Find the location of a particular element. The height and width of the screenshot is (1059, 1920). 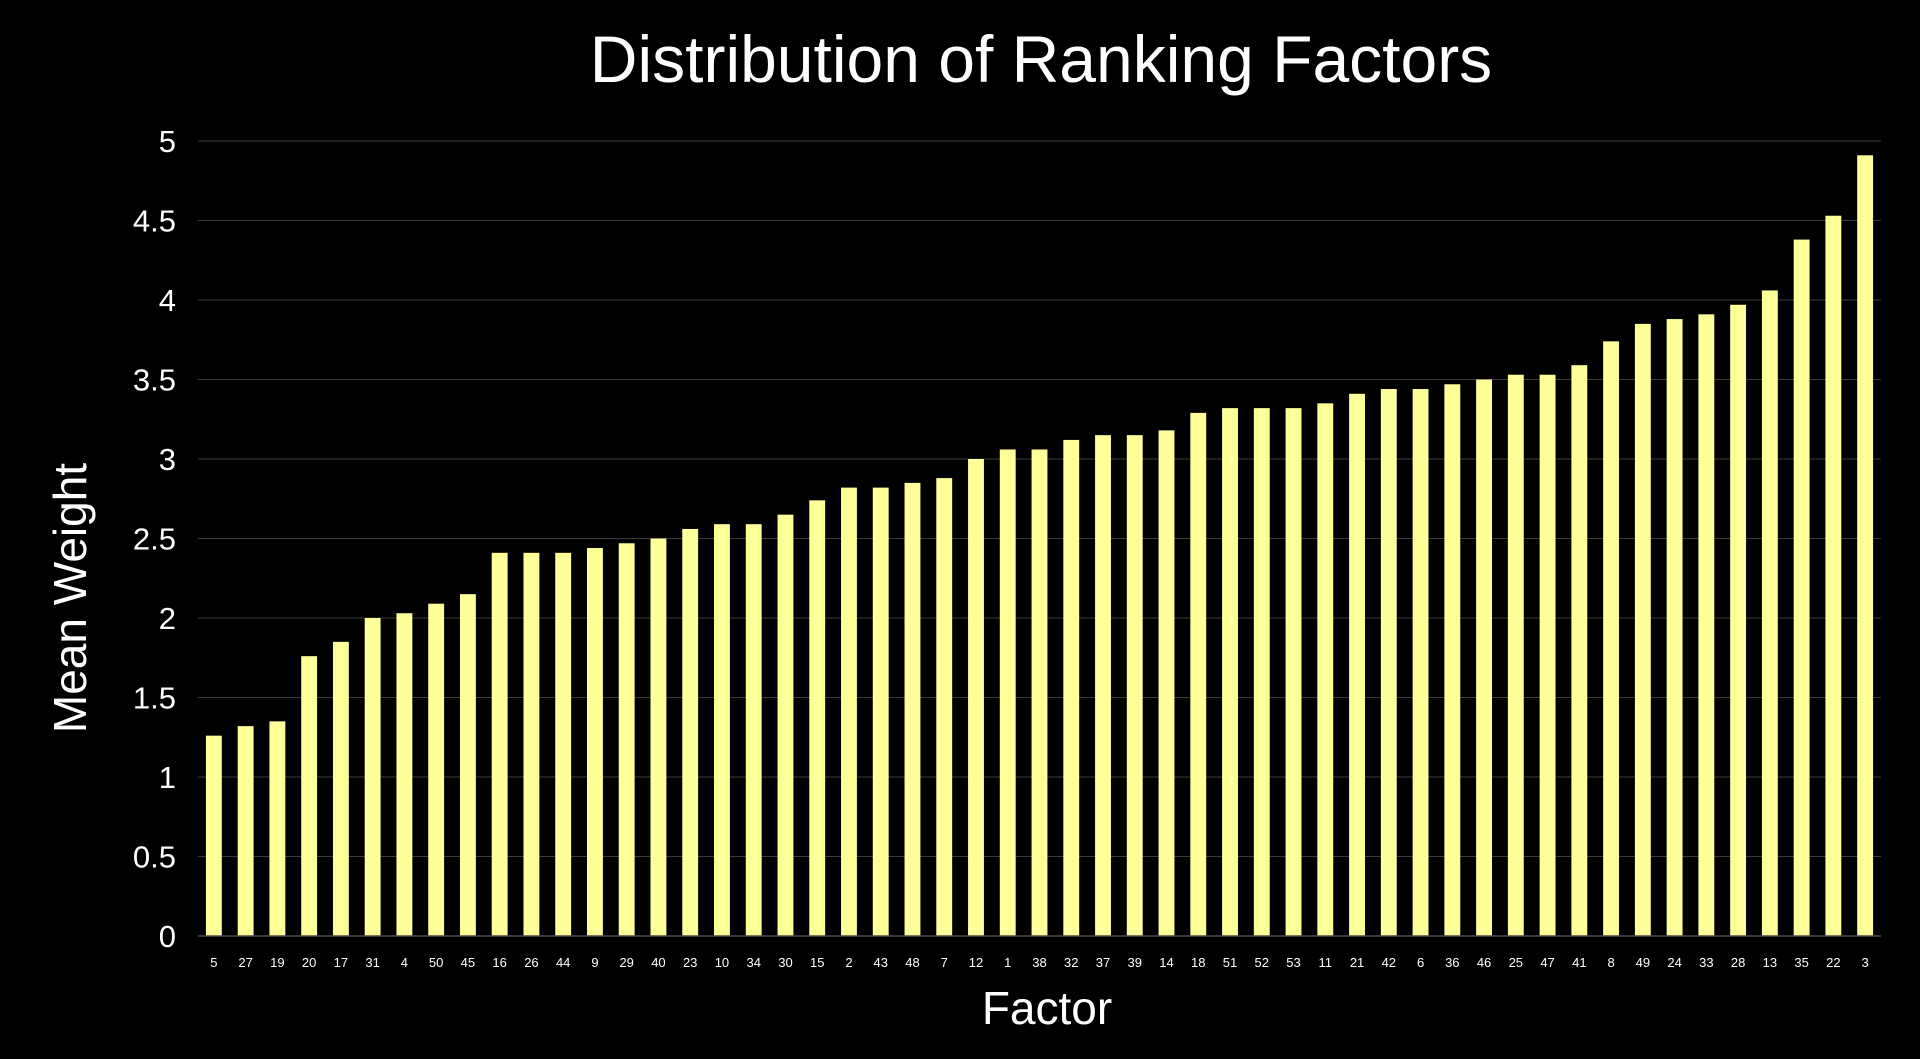

x-tick-label: 28 is located at coordinates (1738, 962).